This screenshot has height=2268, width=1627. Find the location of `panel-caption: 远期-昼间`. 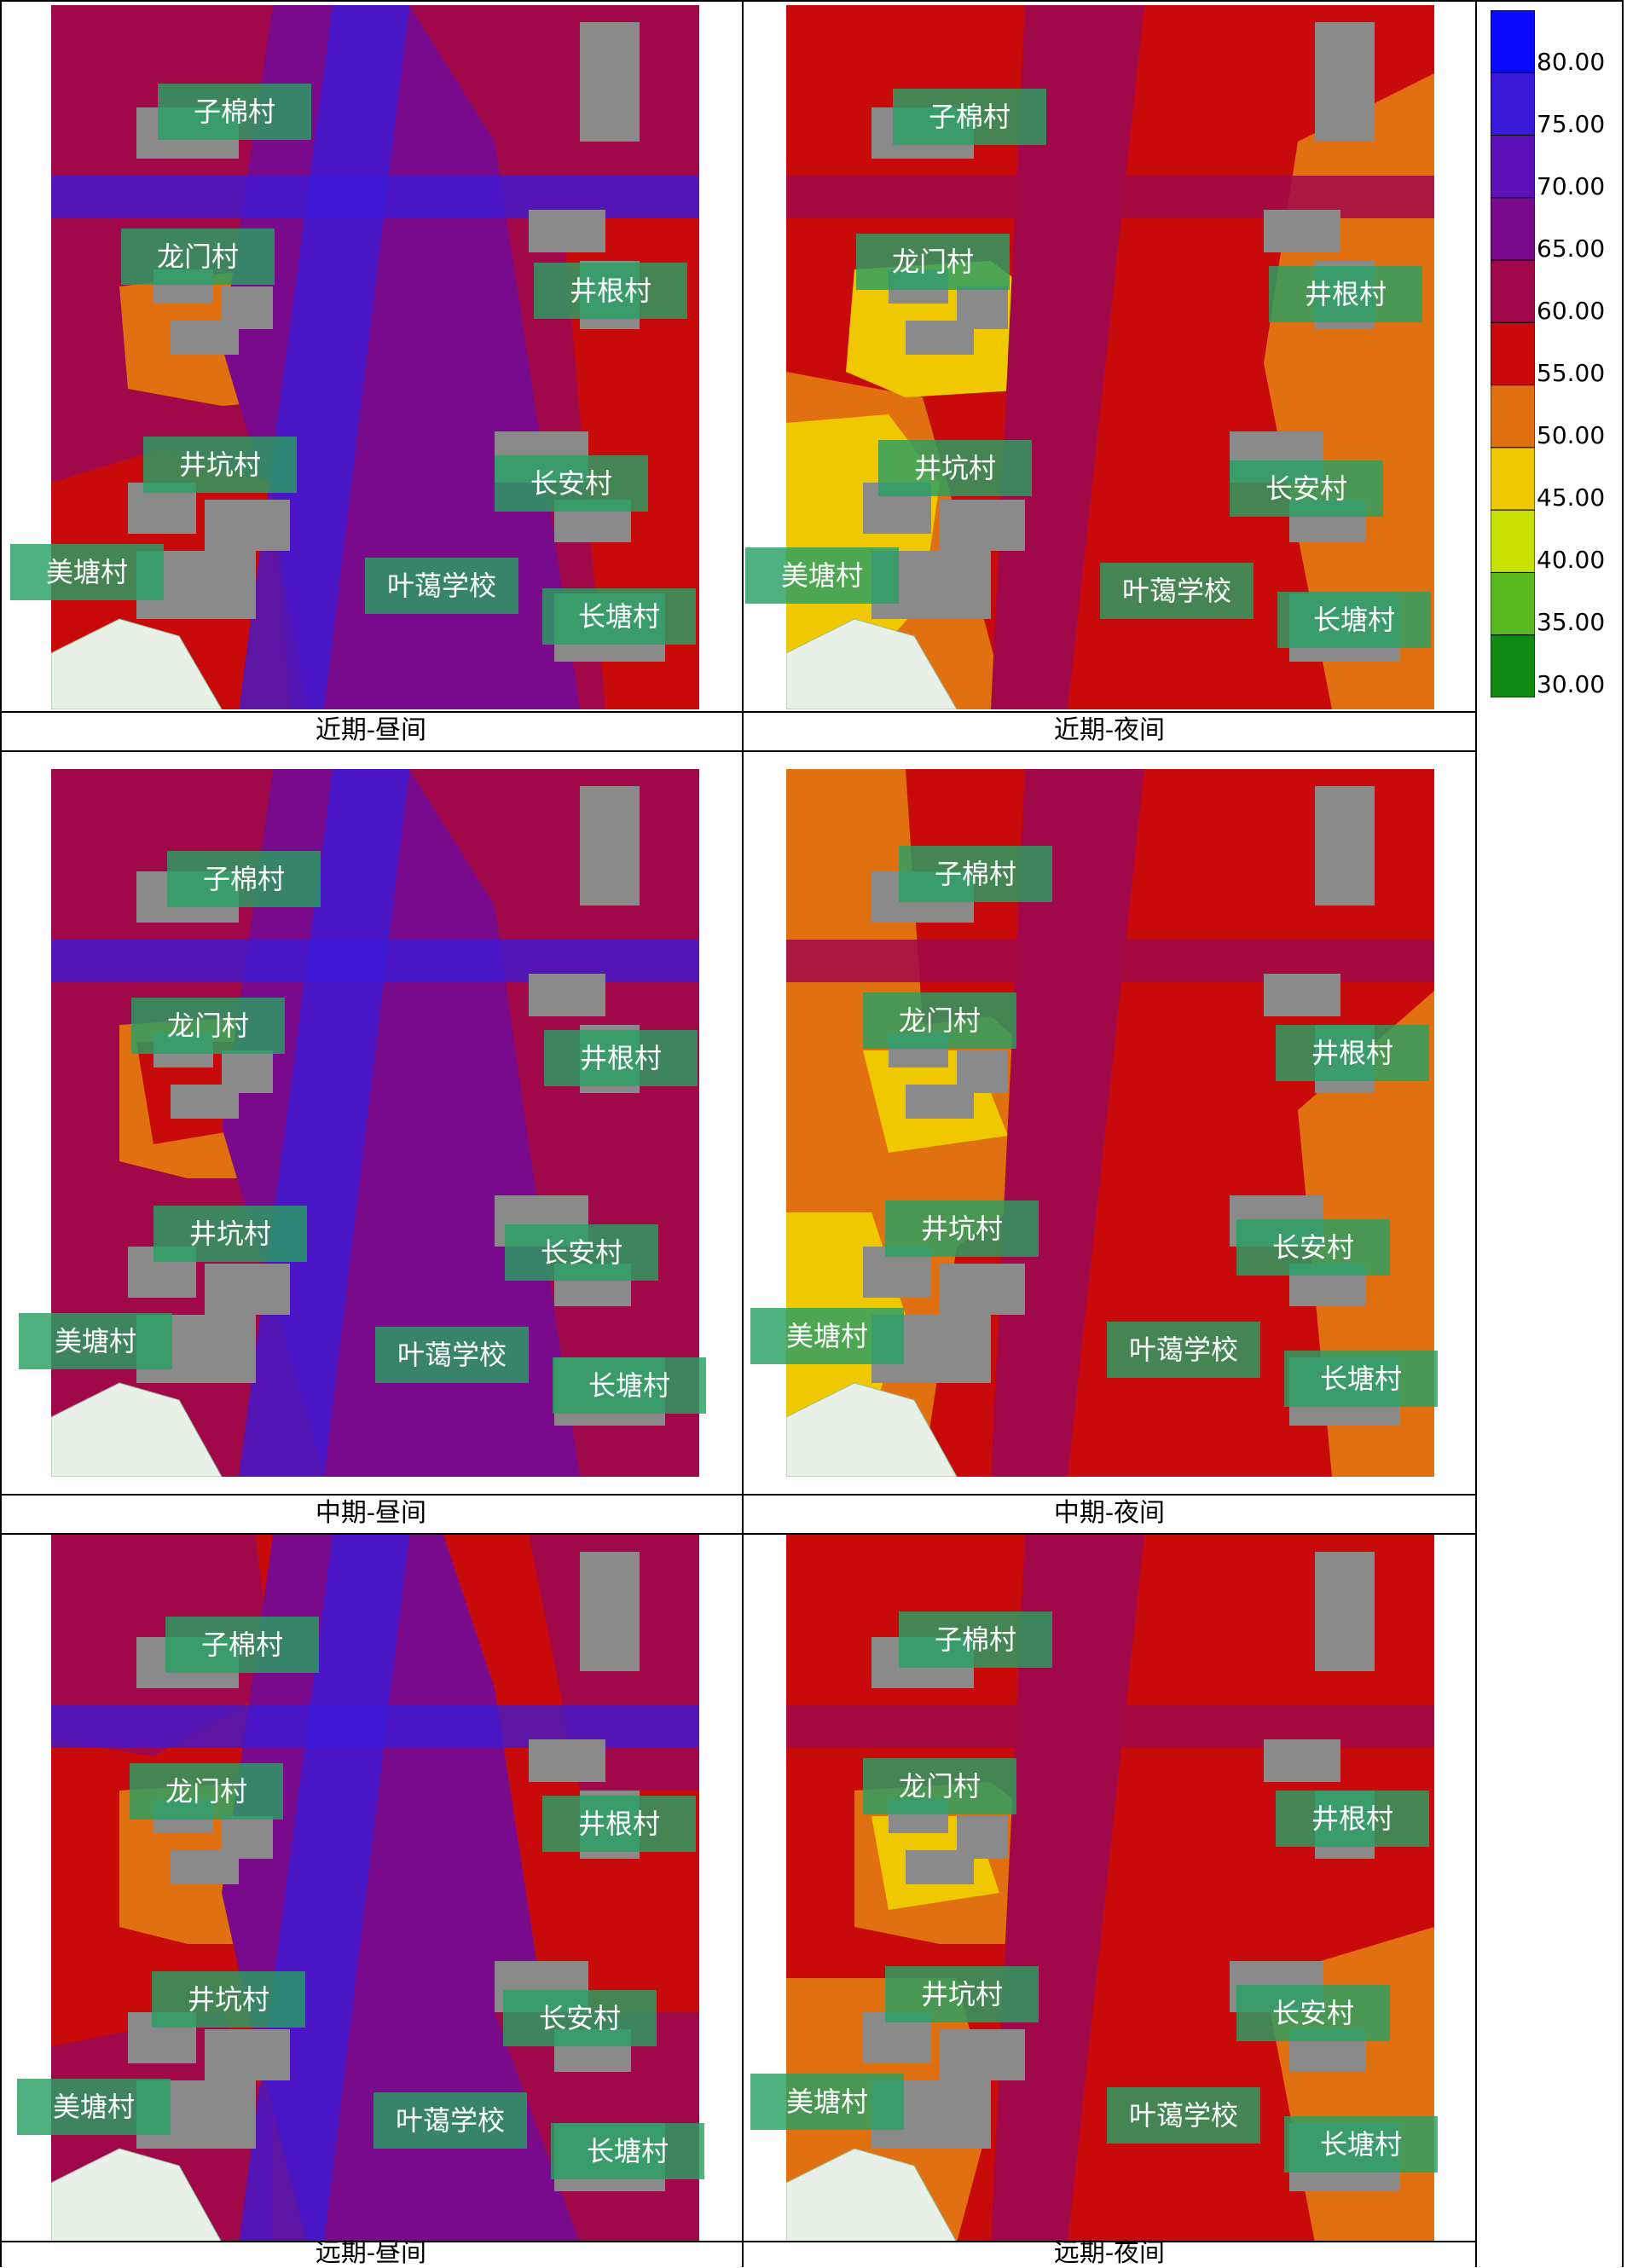

panel-caption: 远期-昼间 is located at coordinates (371, 2253).